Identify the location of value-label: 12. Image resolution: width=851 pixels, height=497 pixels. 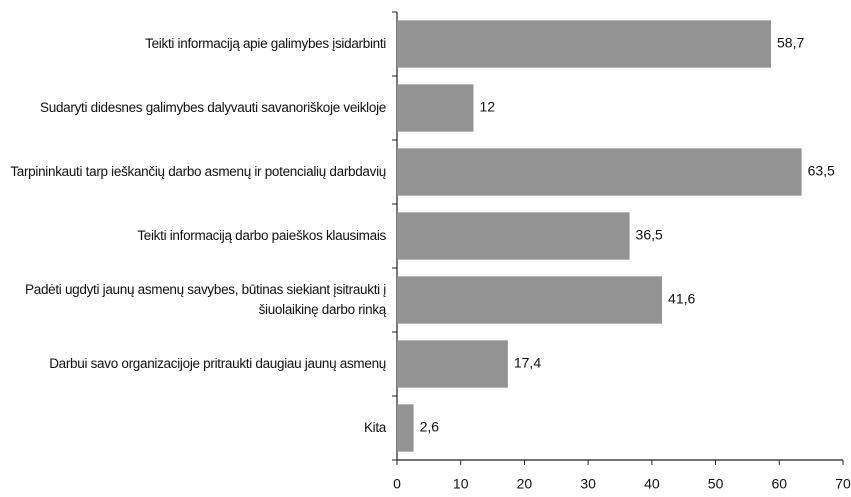
(487, 107).